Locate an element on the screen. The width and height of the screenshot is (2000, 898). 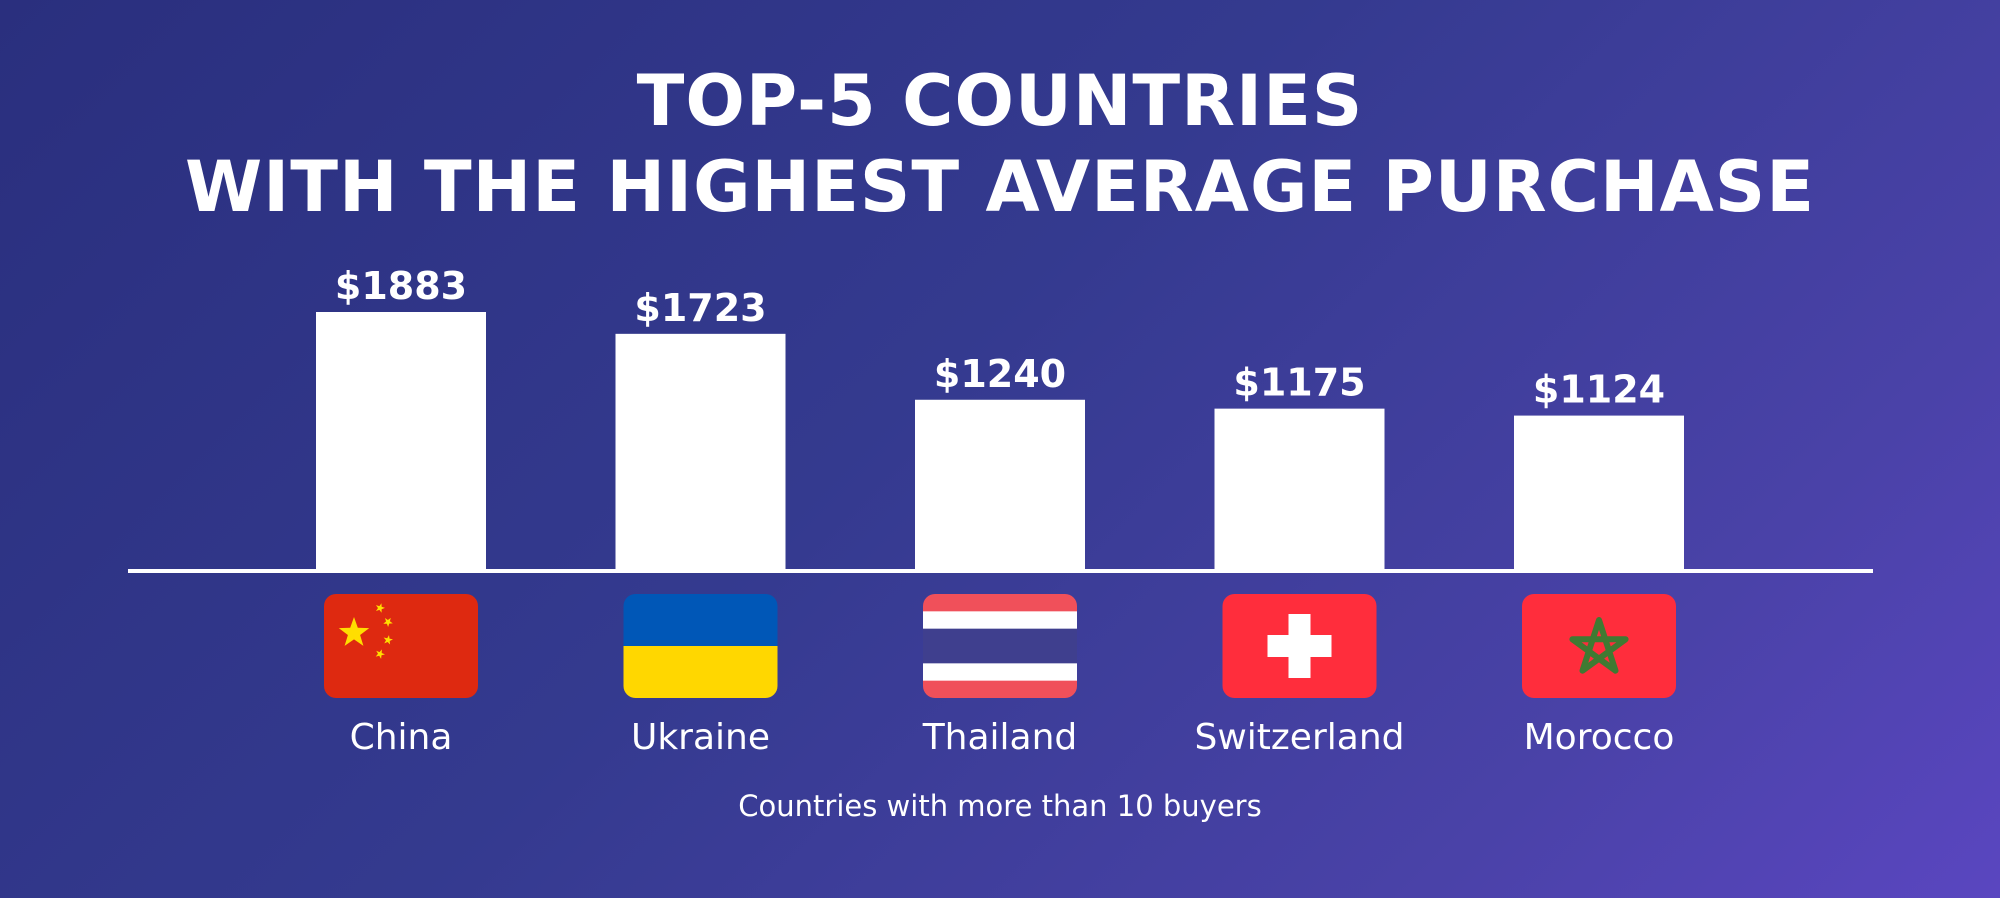
morocco-flag-icon is located at coordinates (1599, 646).